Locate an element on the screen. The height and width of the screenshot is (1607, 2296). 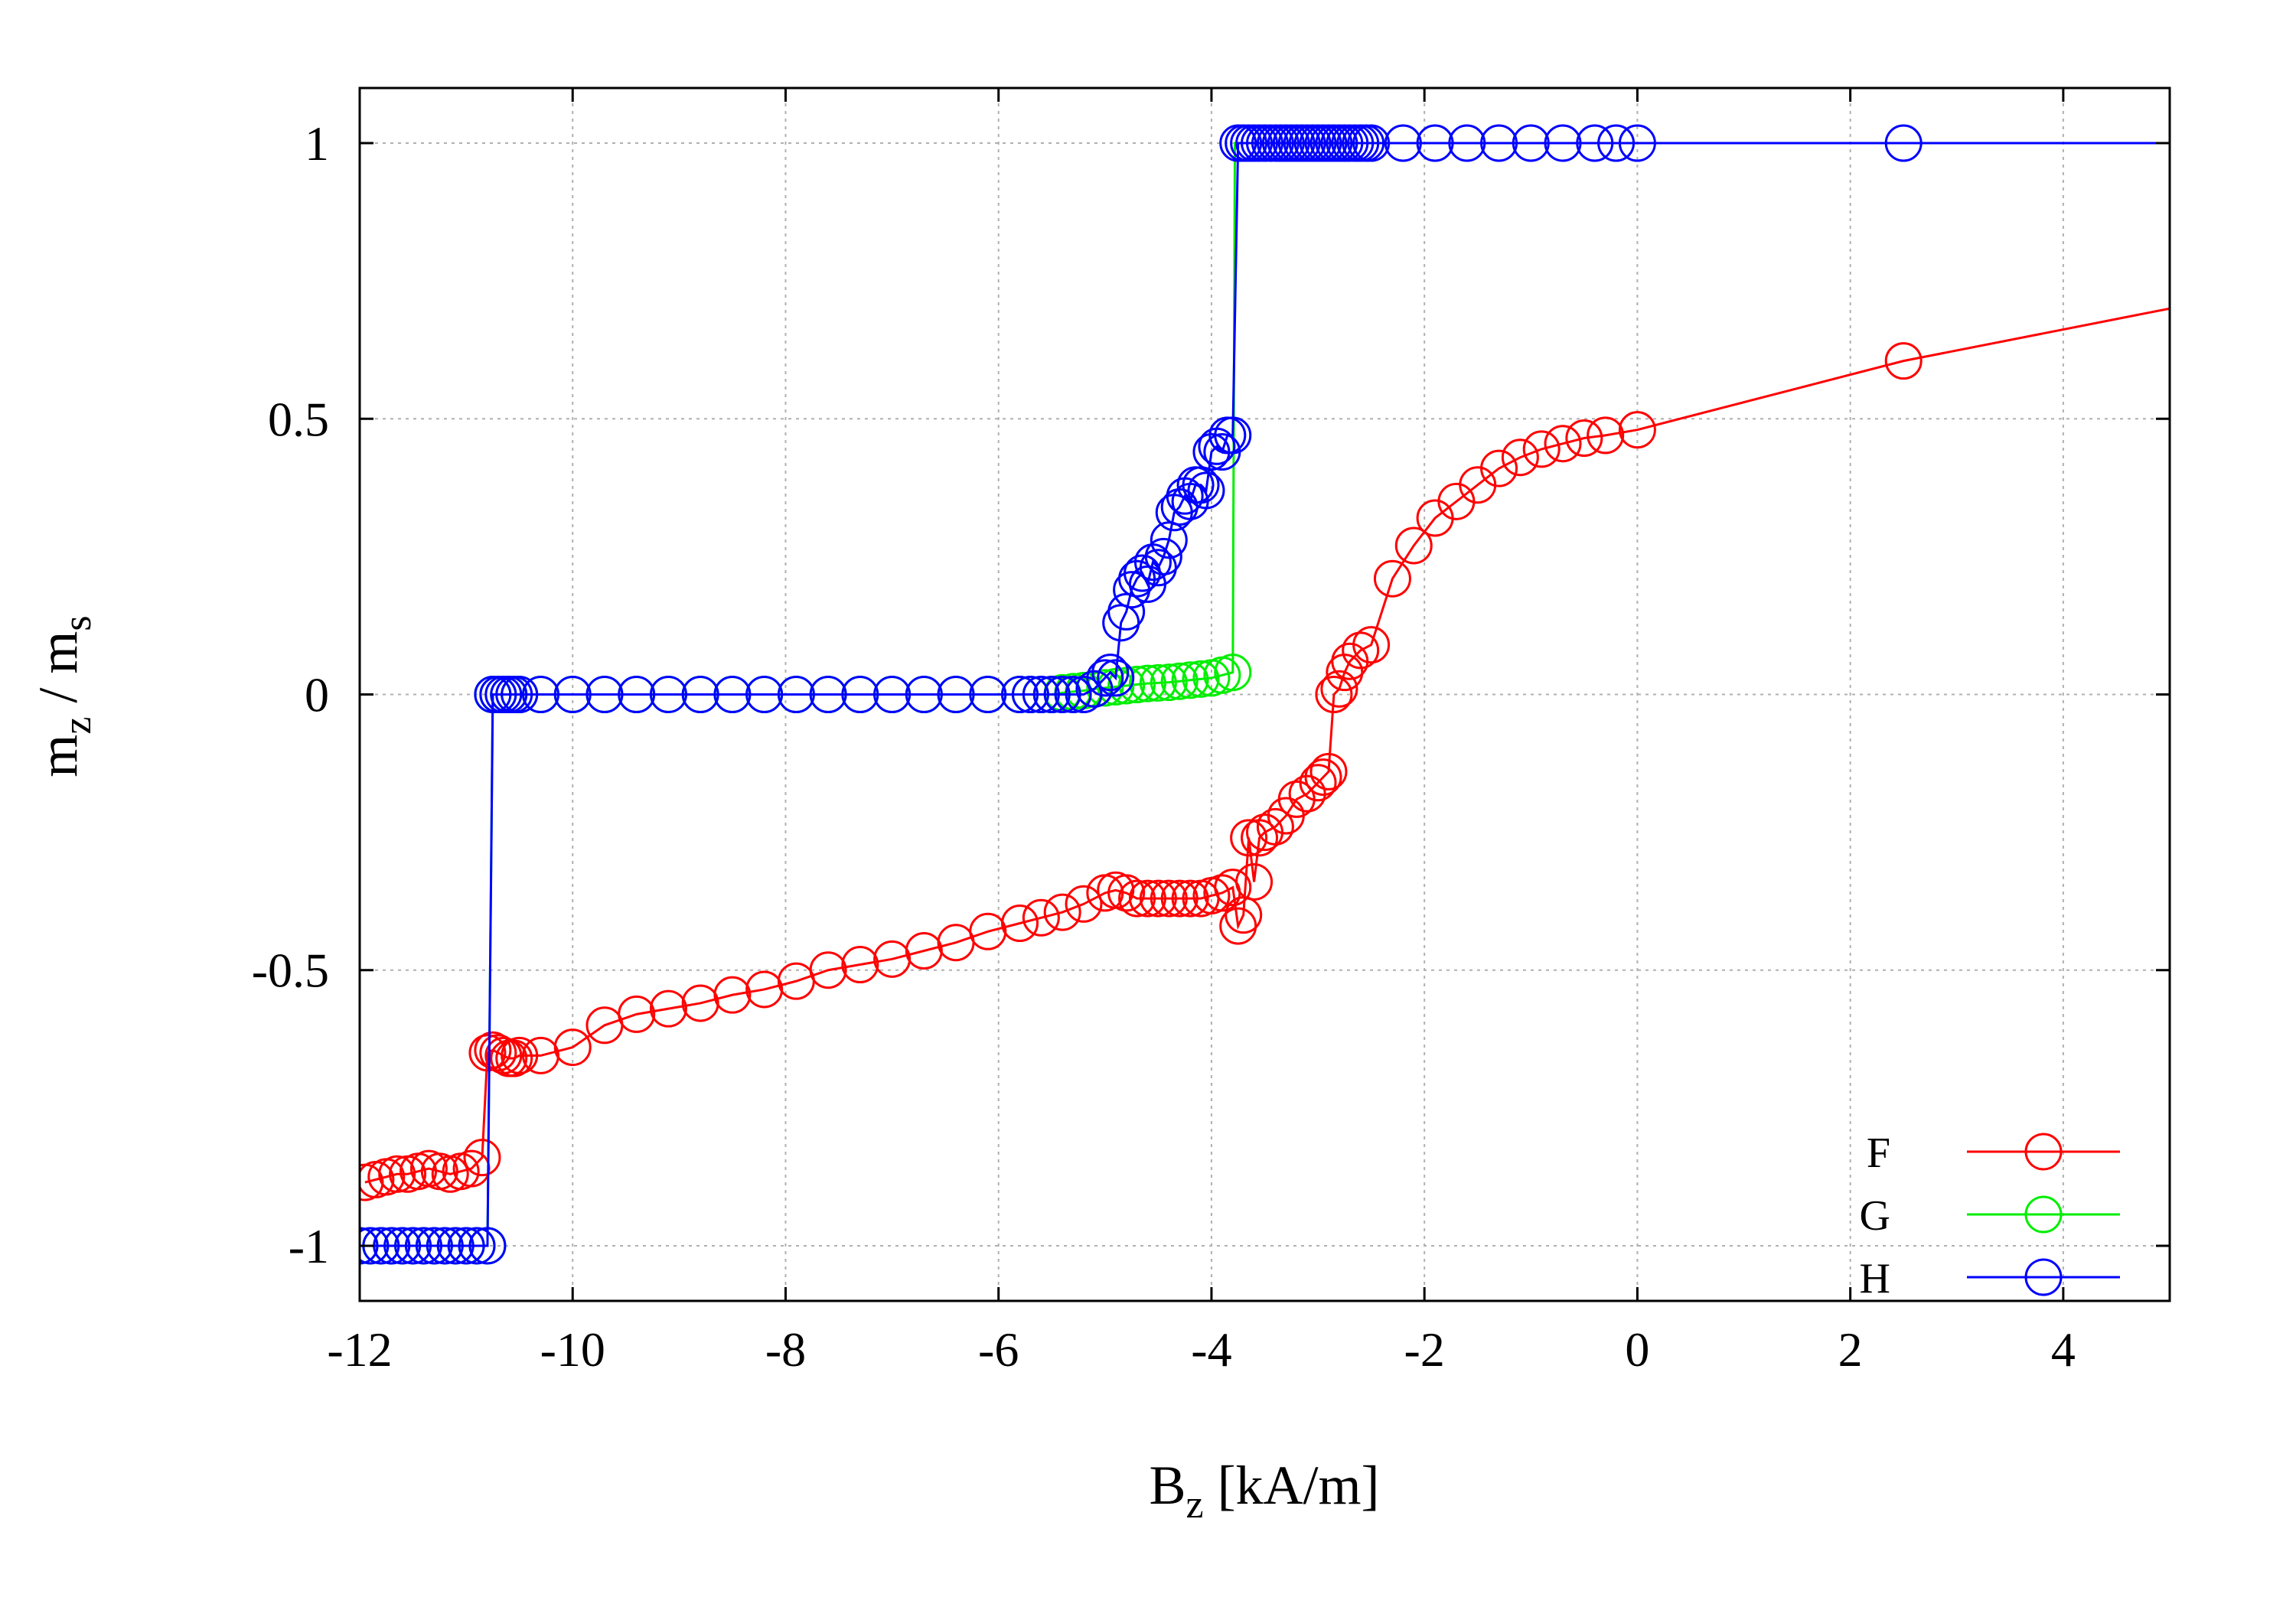
y-axis-title-sub1: z is located at coordinates (77, 726).